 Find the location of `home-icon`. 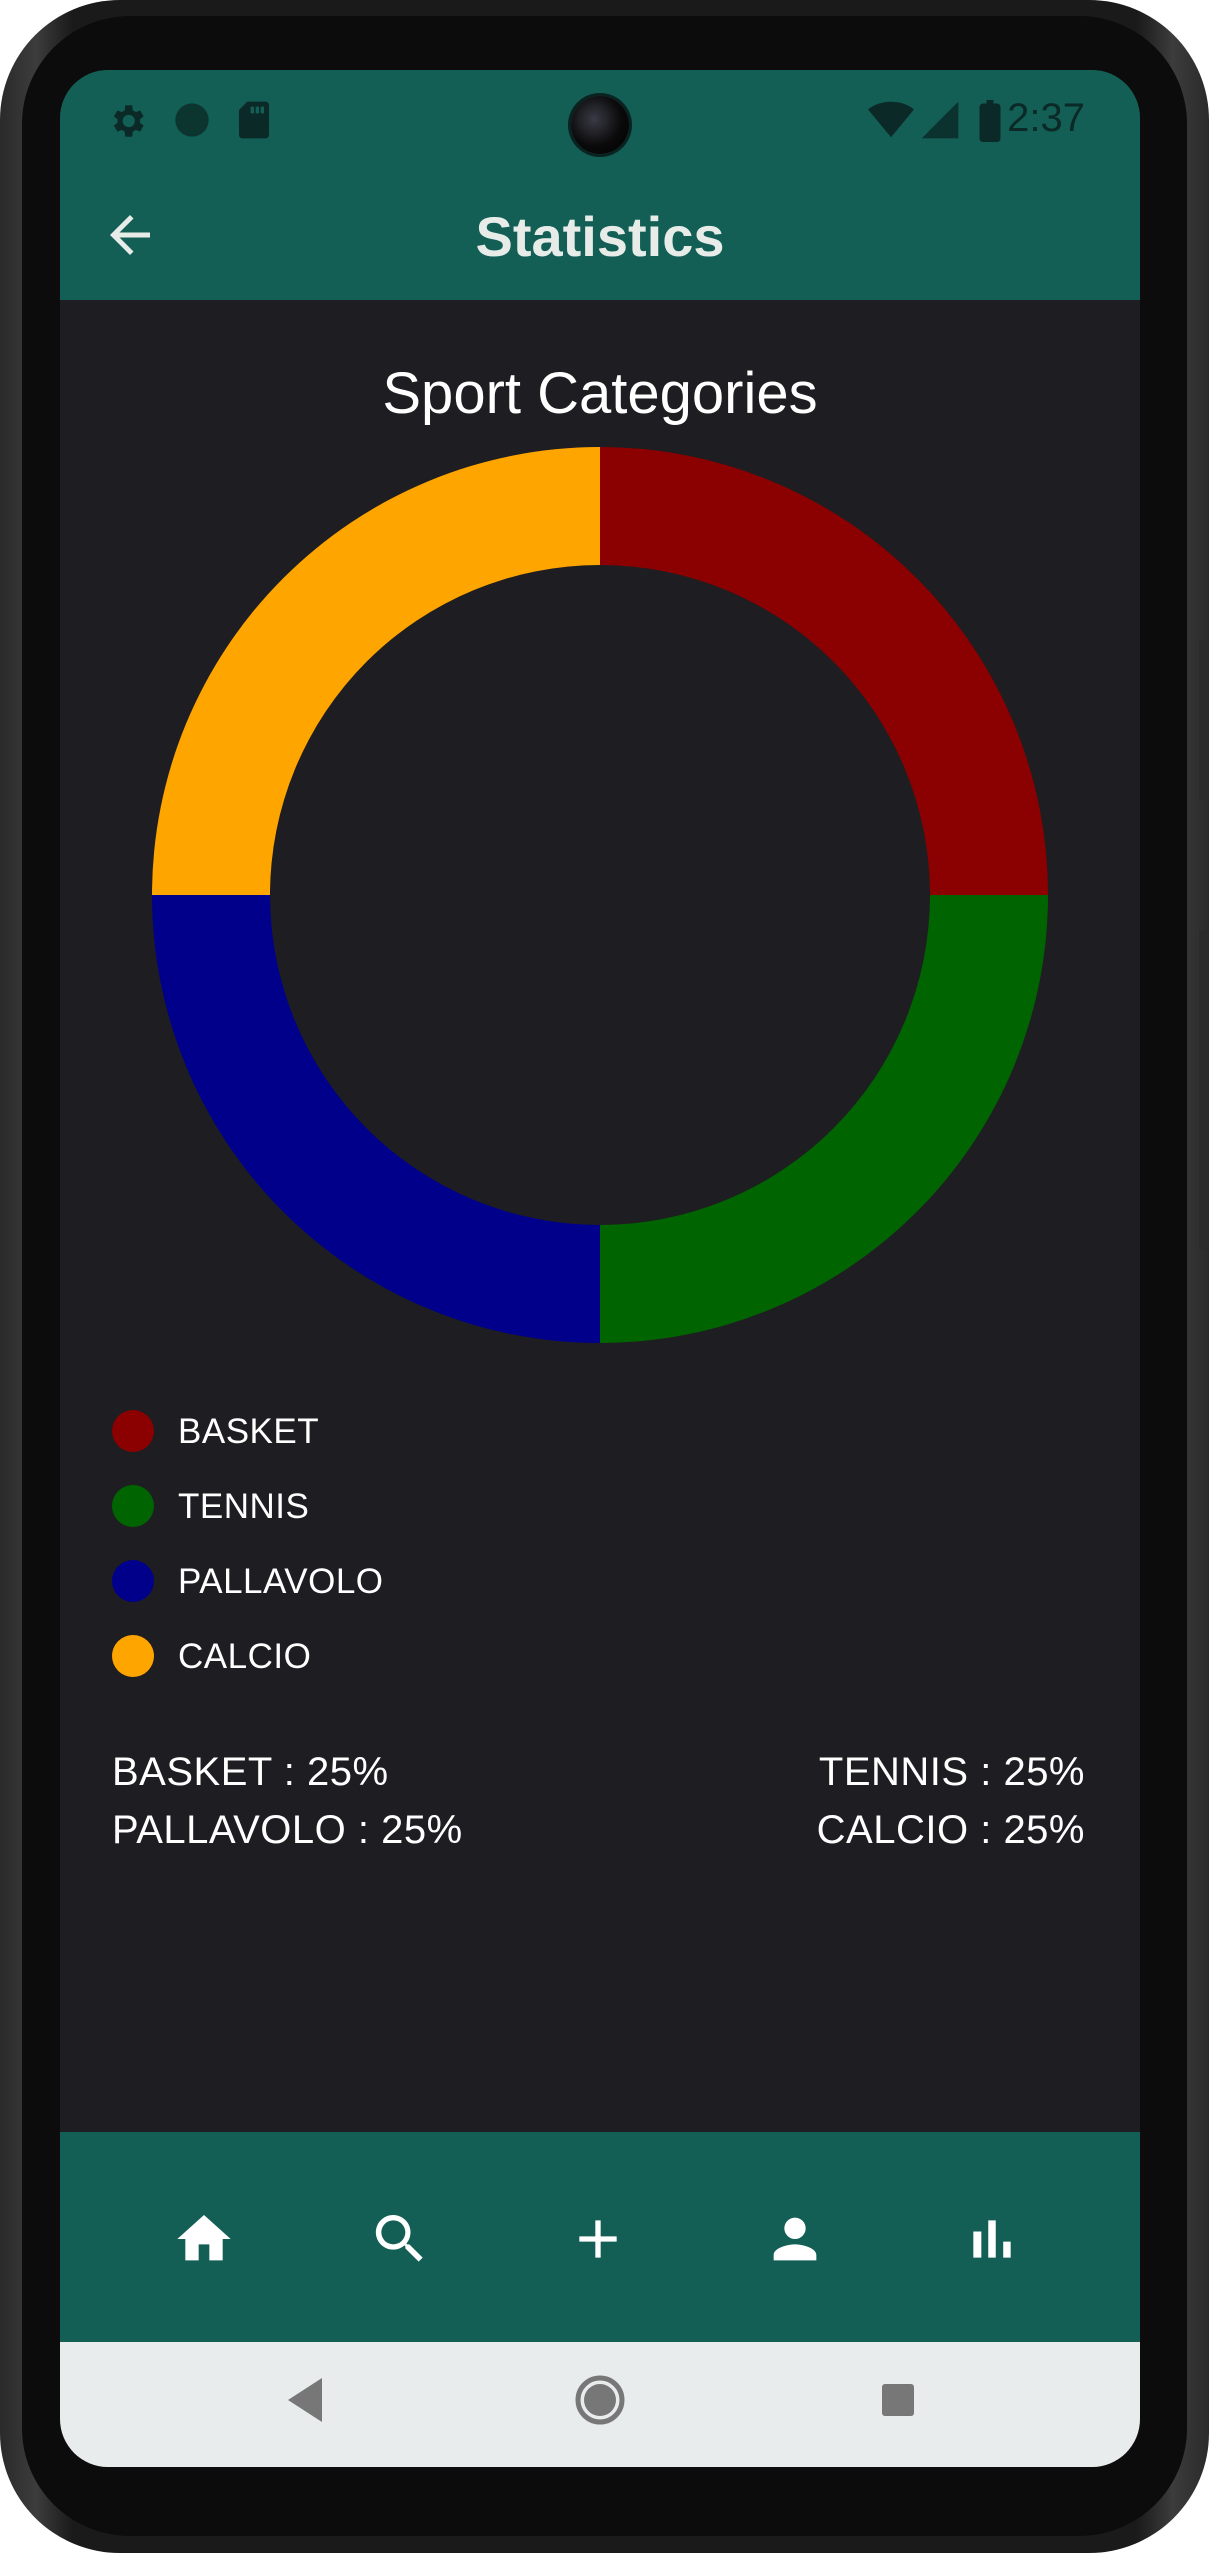

home-icon is located at coordinates (204, 2239).